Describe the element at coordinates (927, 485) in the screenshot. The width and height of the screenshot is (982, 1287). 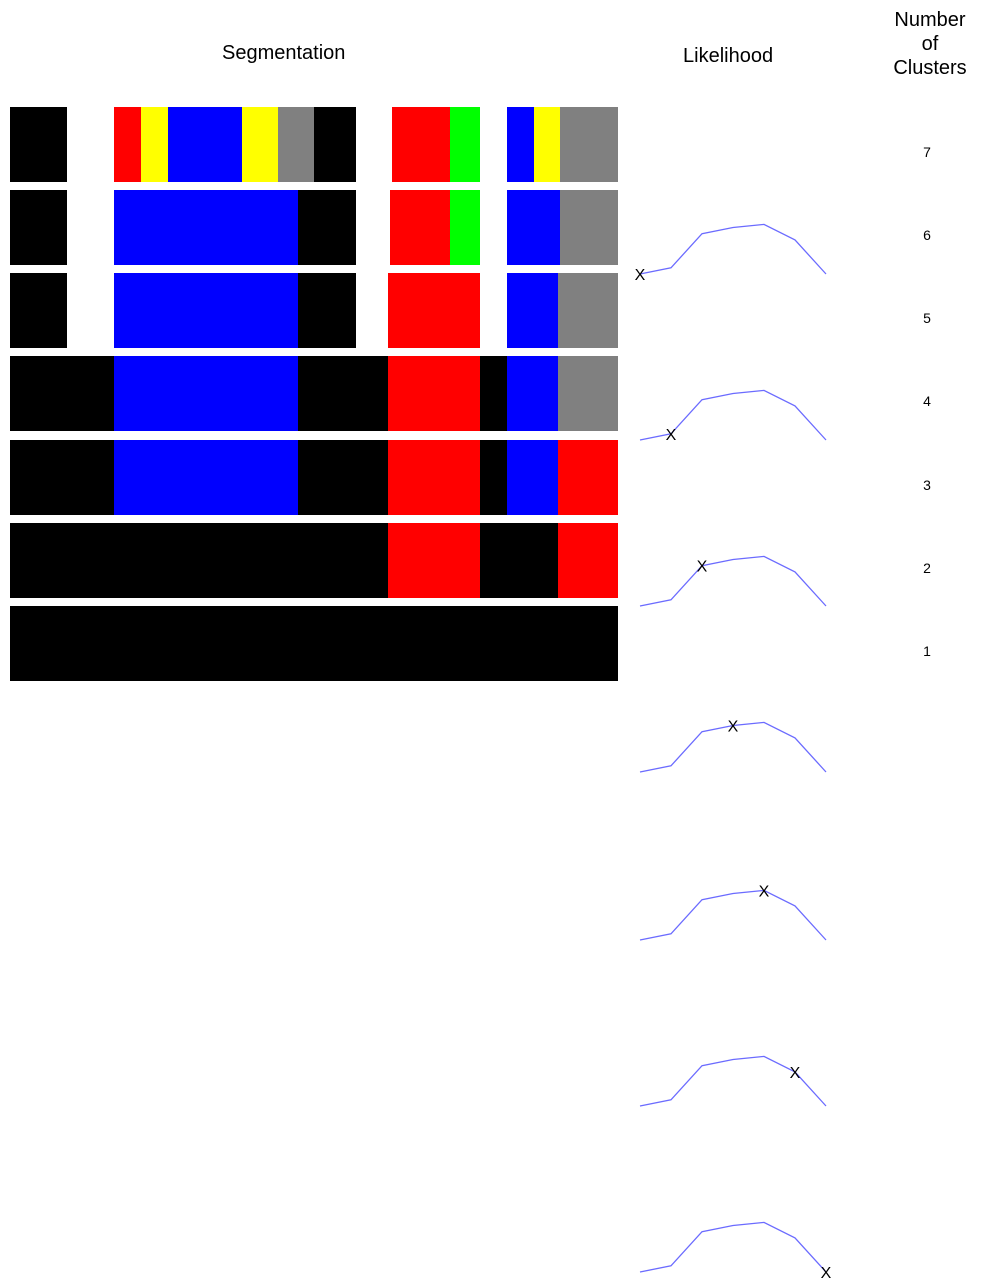
I see `cluster-count-label: 3` at that location.